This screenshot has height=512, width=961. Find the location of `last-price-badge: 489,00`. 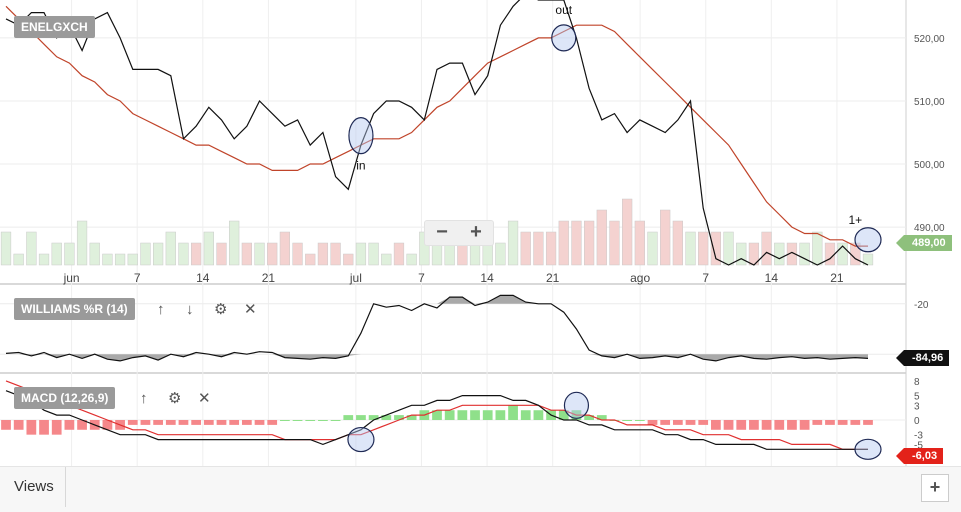

last-price-badge: 489,00 is located at coordinates (928, 243).